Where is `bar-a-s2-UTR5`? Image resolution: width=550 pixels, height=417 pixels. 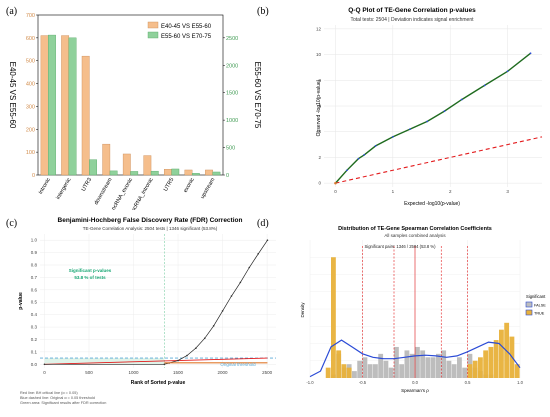
bar-a-s2-UTR5 is located at coordinates (175, 172).